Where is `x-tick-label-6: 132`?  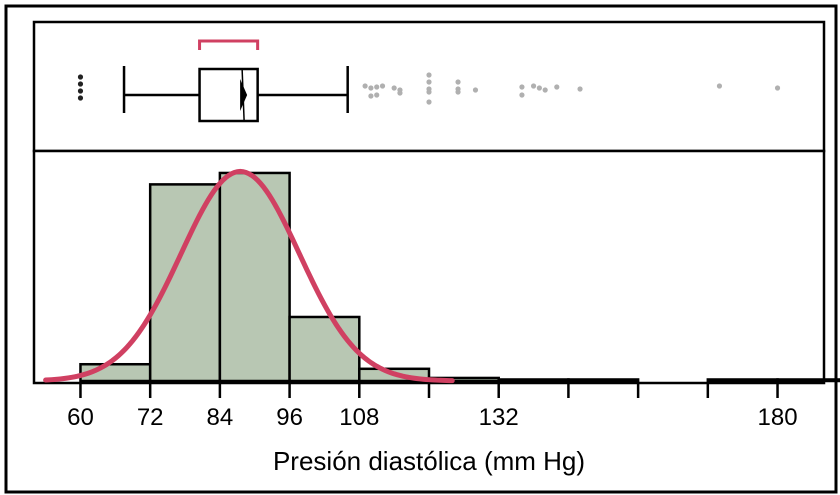 x-tick-label-6: 132 is located at coordinates (499, 417).